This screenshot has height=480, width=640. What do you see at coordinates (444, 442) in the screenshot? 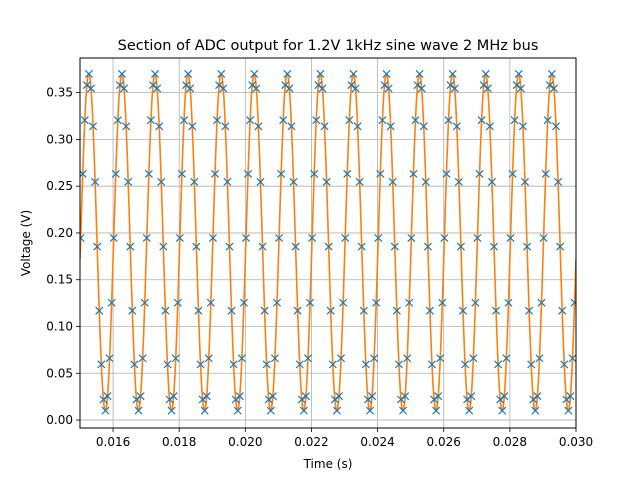
I see `x-tick-label: 0.026` at bounding box center [444, 442].